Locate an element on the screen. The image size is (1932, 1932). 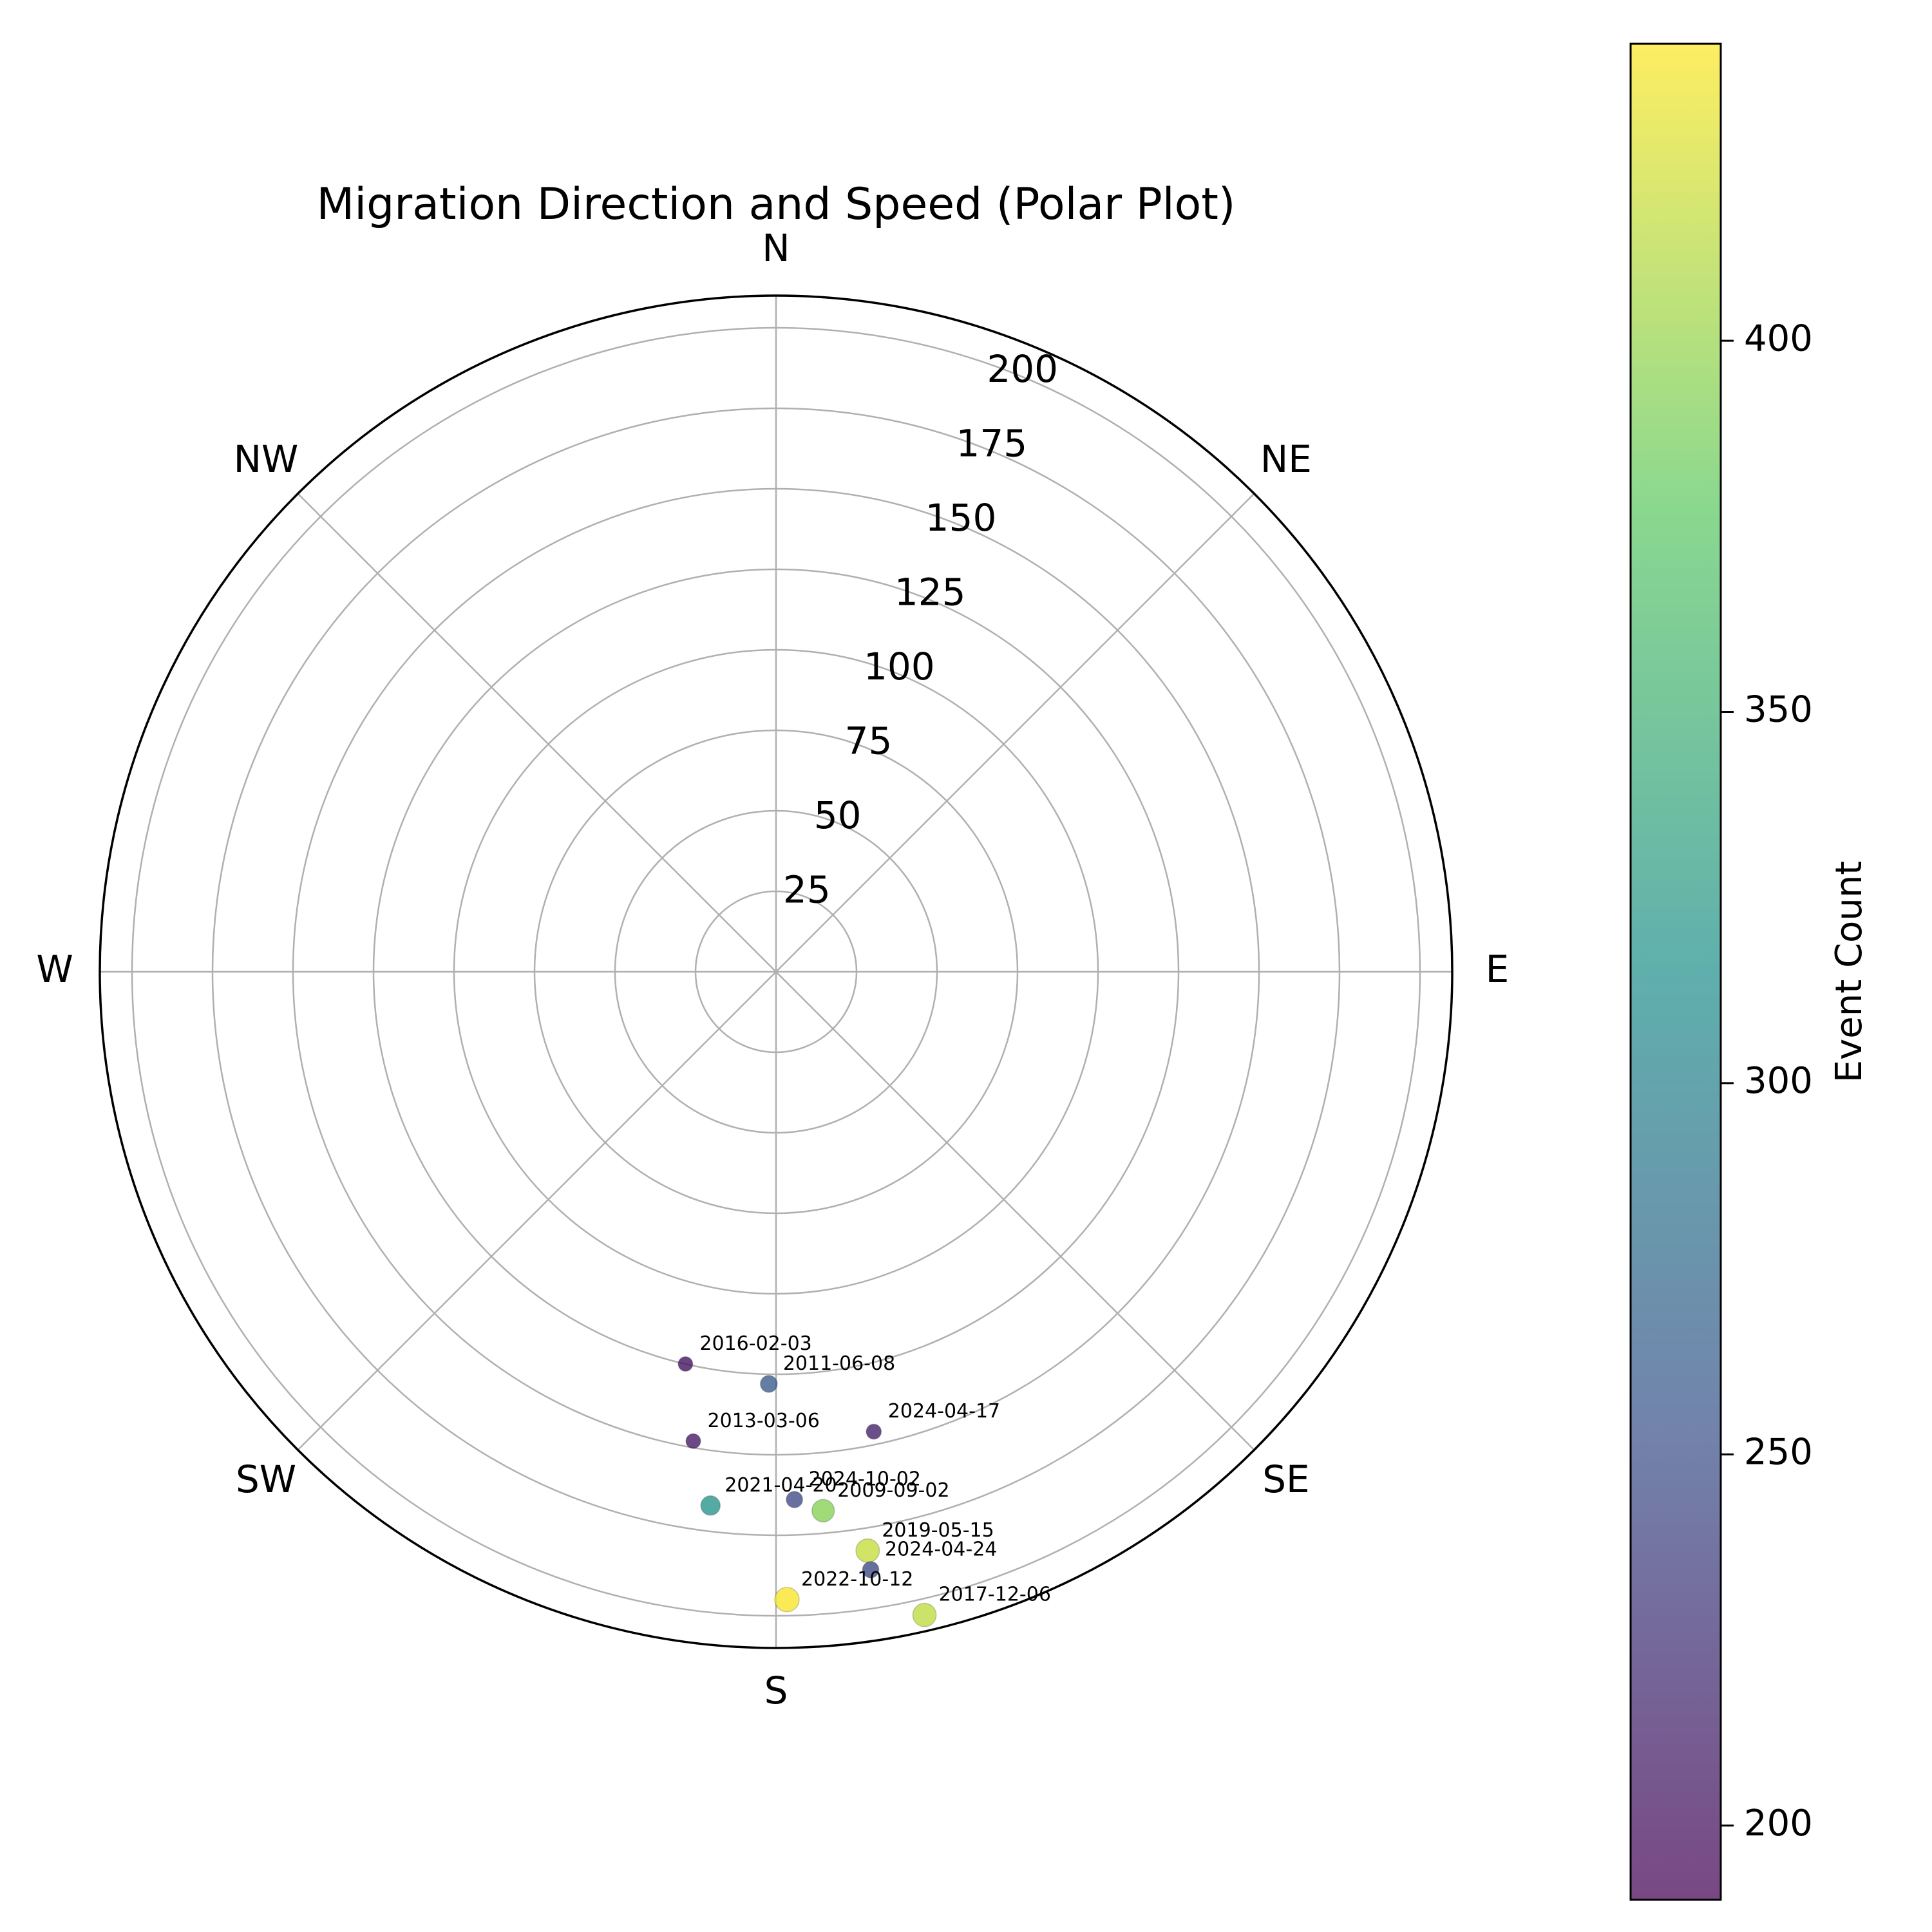
point-label: 2024-10-02 is located at coordinates (865, 1479).